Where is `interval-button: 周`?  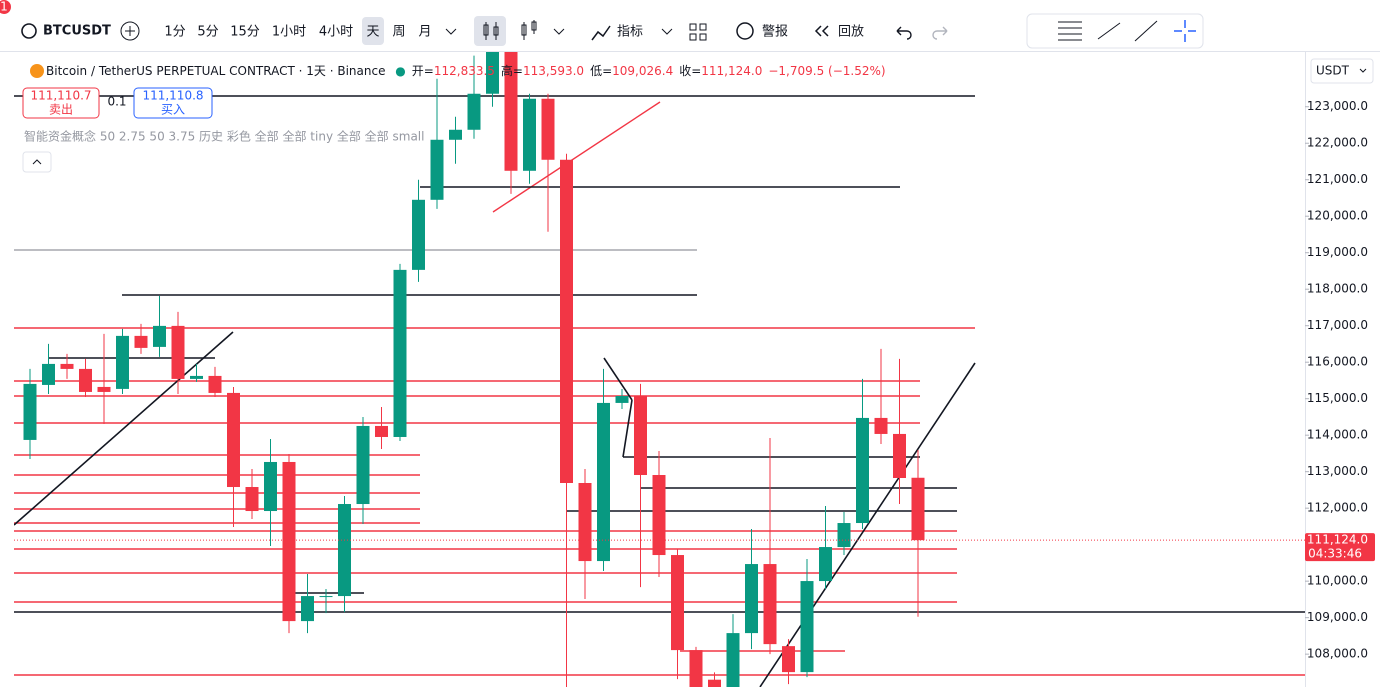
interval-button: 周 is located at coordinates (398, 32).